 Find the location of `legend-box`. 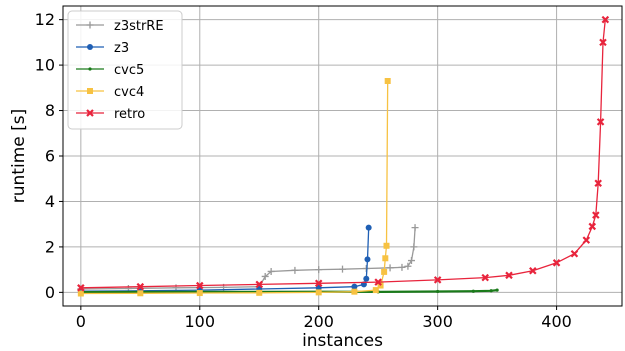

legend-box is located at coordinates (125, 70).